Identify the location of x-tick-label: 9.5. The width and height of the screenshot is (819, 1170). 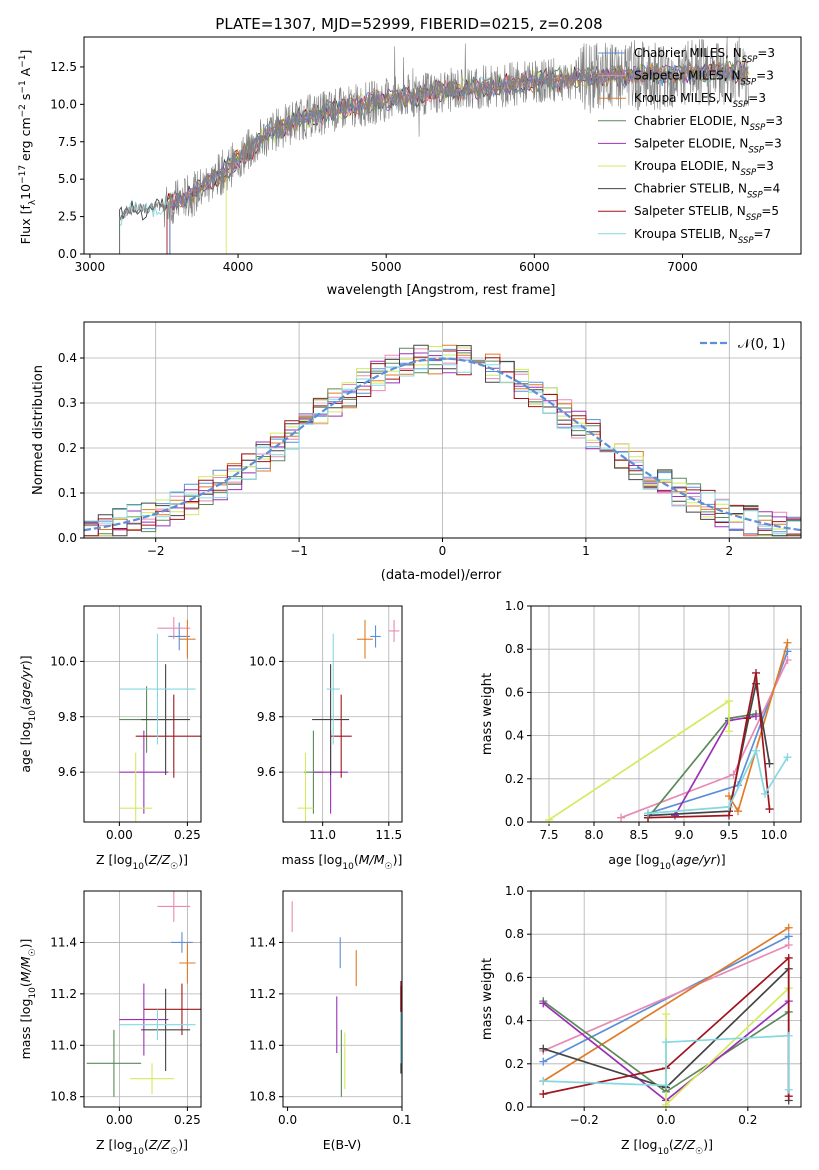
(728, 835).